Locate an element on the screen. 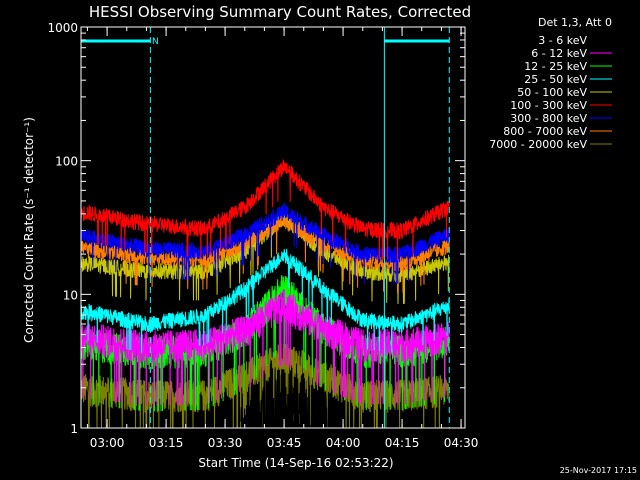  legend-label: 12 - 25 keV is located at coordinates (555, 66).